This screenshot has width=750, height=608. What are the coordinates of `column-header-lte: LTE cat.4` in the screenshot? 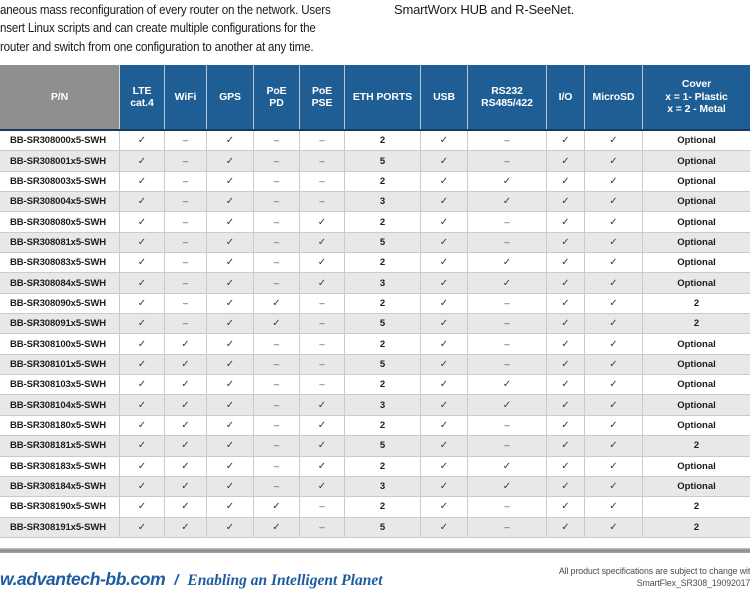 It's located at (142, 97).